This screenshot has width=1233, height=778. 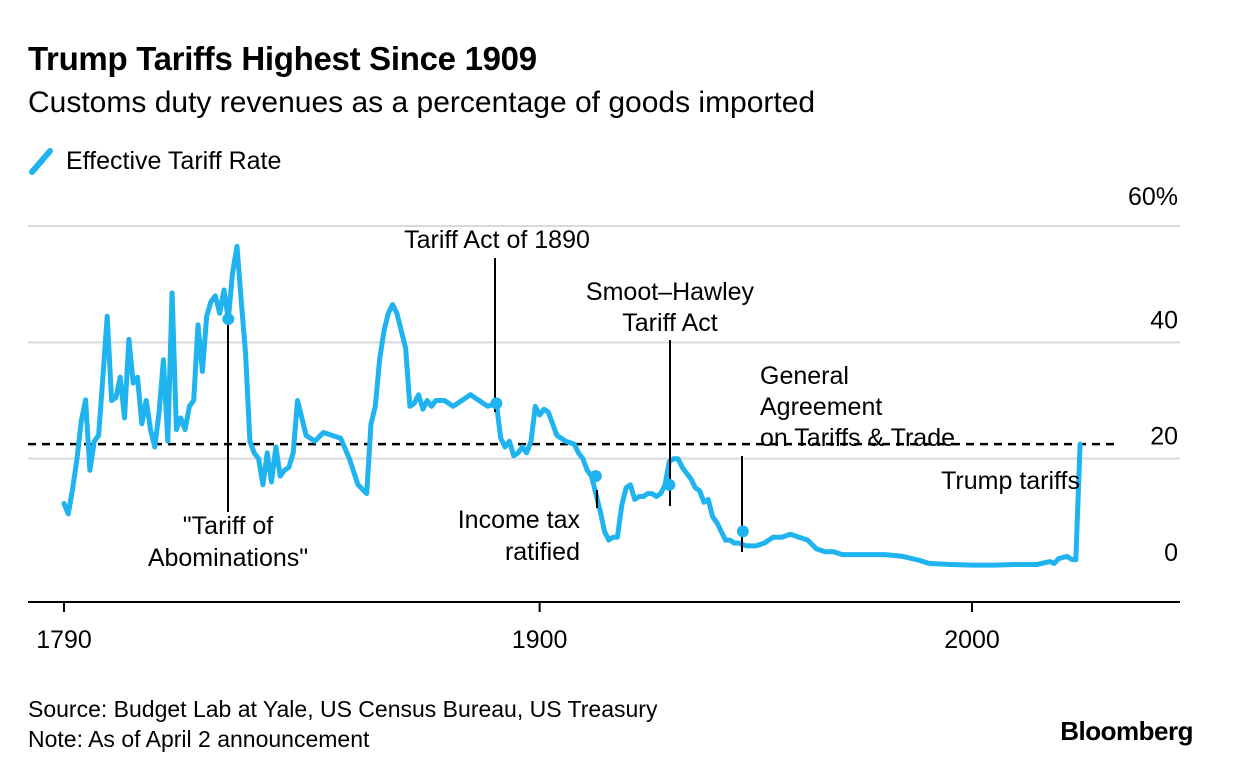 What do you see at coordinates (1171, 553) in the screenshot?
I see `y-tick-label: 0` at bounding box center [1171, 553].